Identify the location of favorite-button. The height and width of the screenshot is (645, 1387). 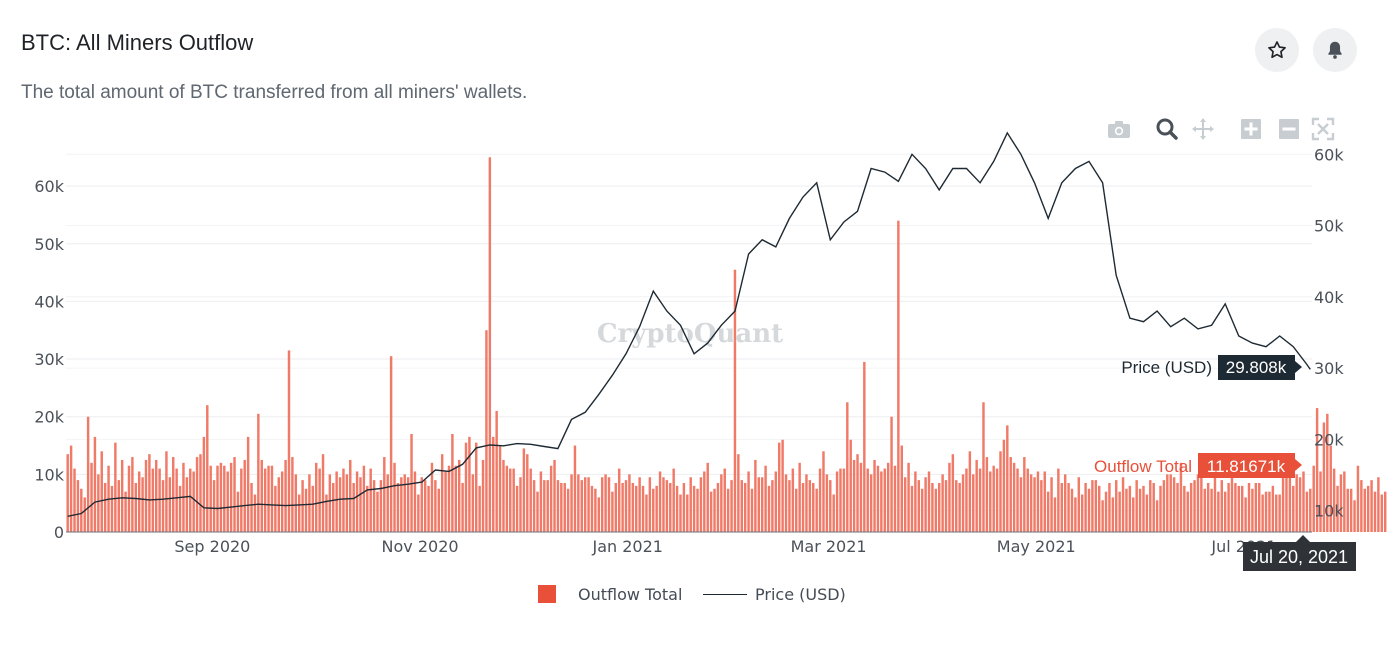
(1277, 50).